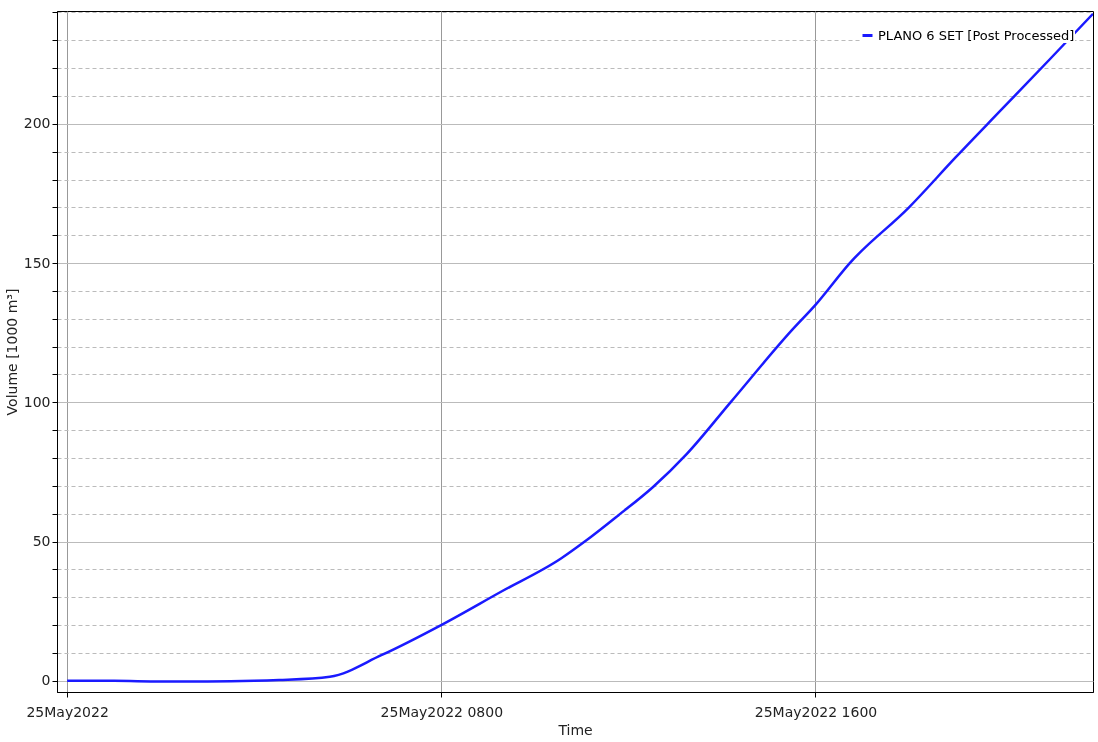 The image size is (1098, 742). I want to click on y-tick-label: 0, so click(46, 680).